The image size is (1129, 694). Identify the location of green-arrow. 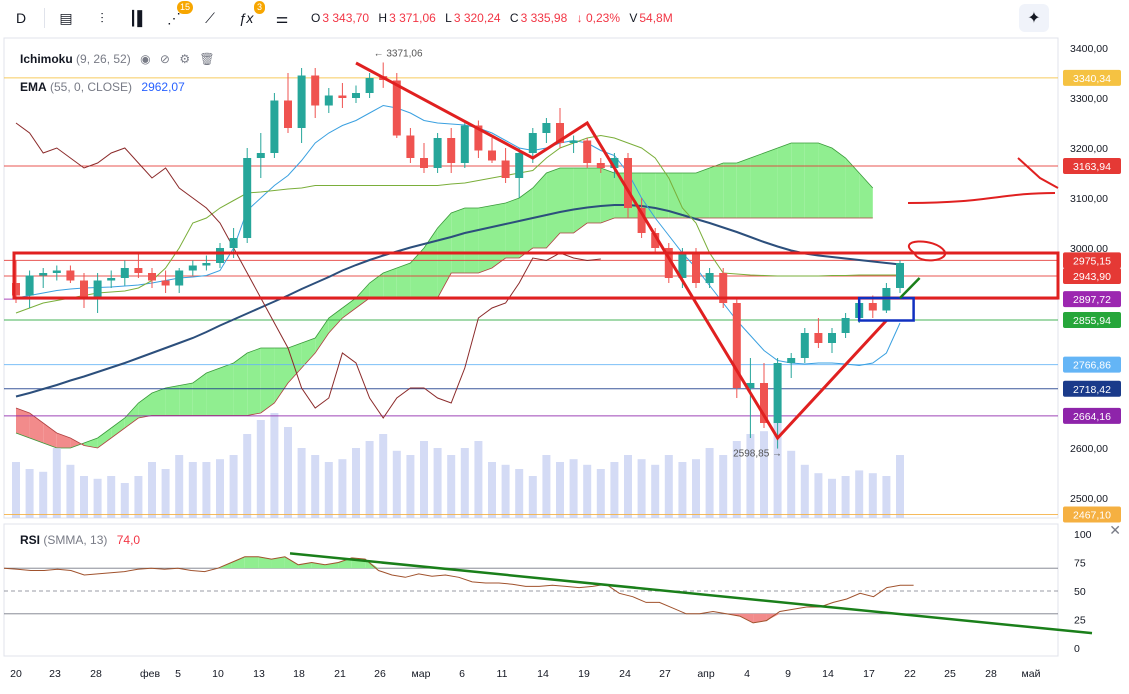
(910, 288).